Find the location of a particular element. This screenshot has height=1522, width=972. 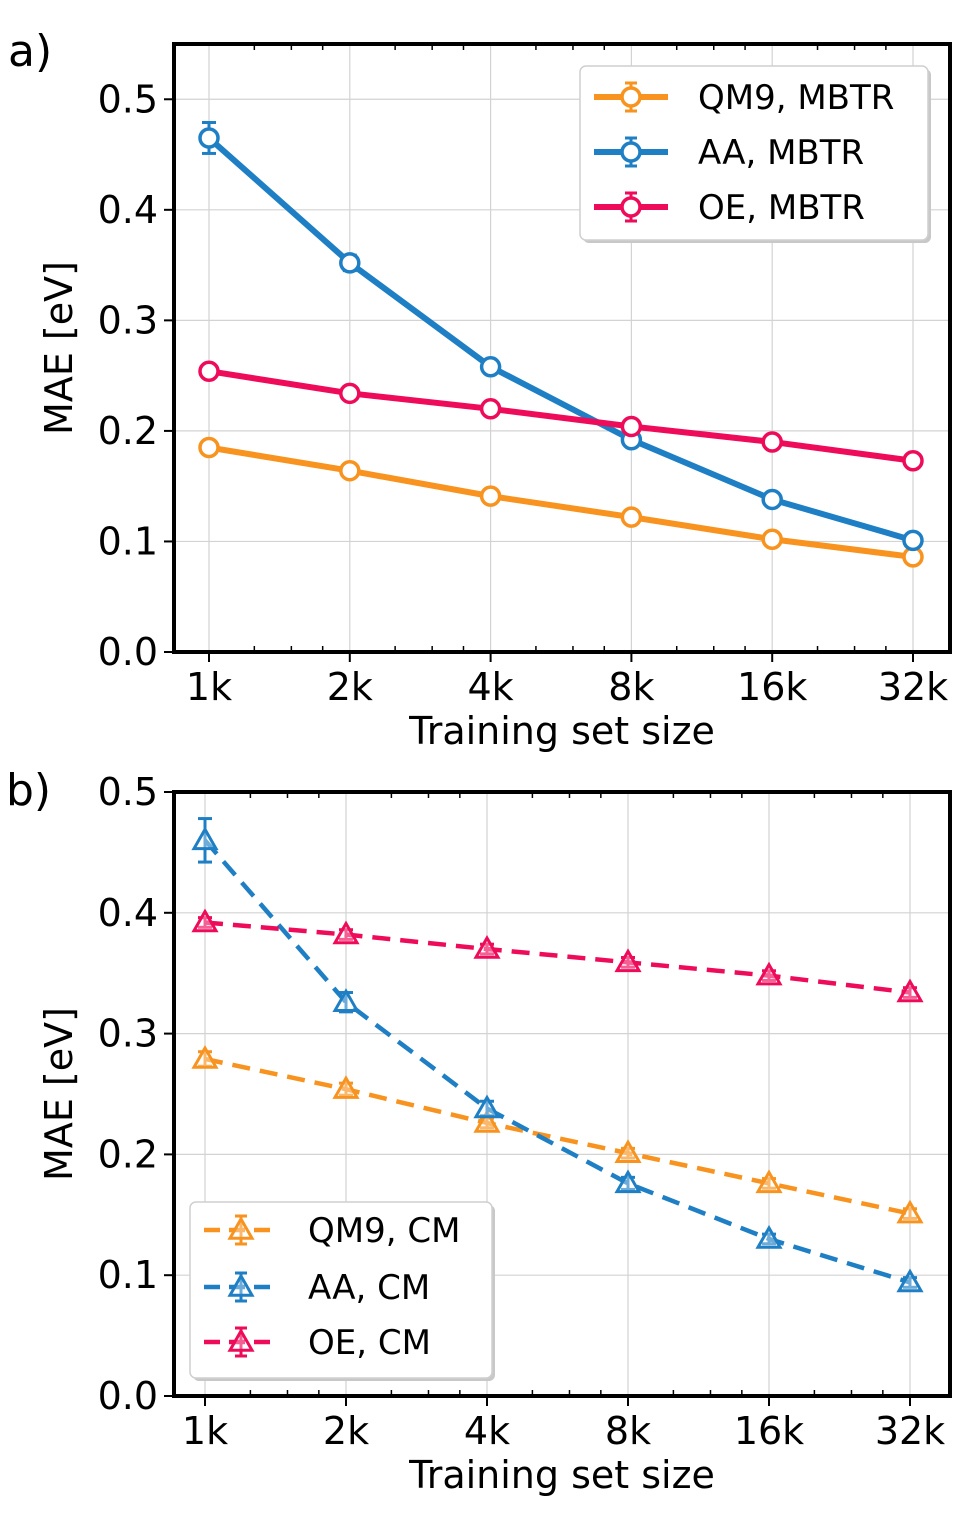

legend-label: QM9, MBTR is located at coordinates (796, 98).